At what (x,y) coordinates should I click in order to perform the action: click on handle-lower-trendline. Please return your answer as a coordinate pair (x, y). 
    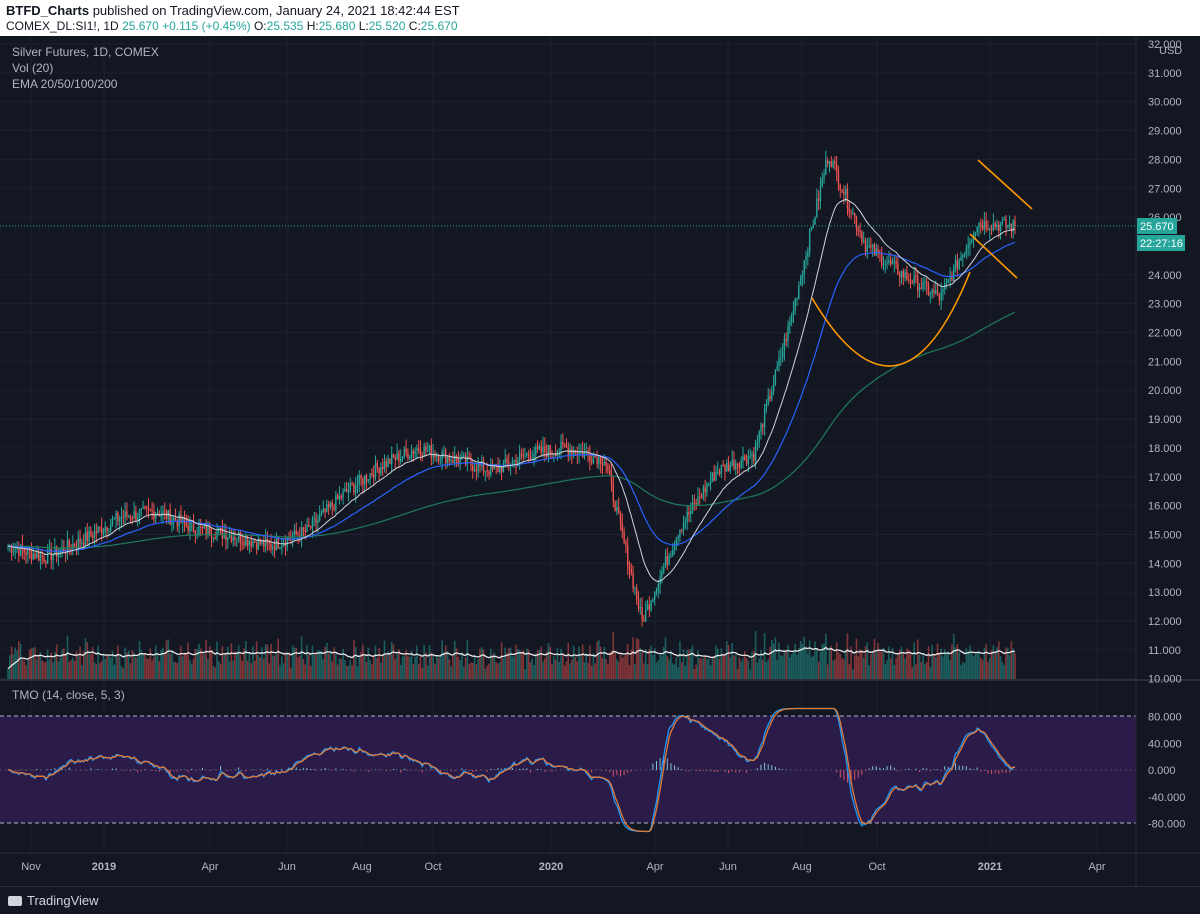
    Looking at the image, I should click on (993, 256).